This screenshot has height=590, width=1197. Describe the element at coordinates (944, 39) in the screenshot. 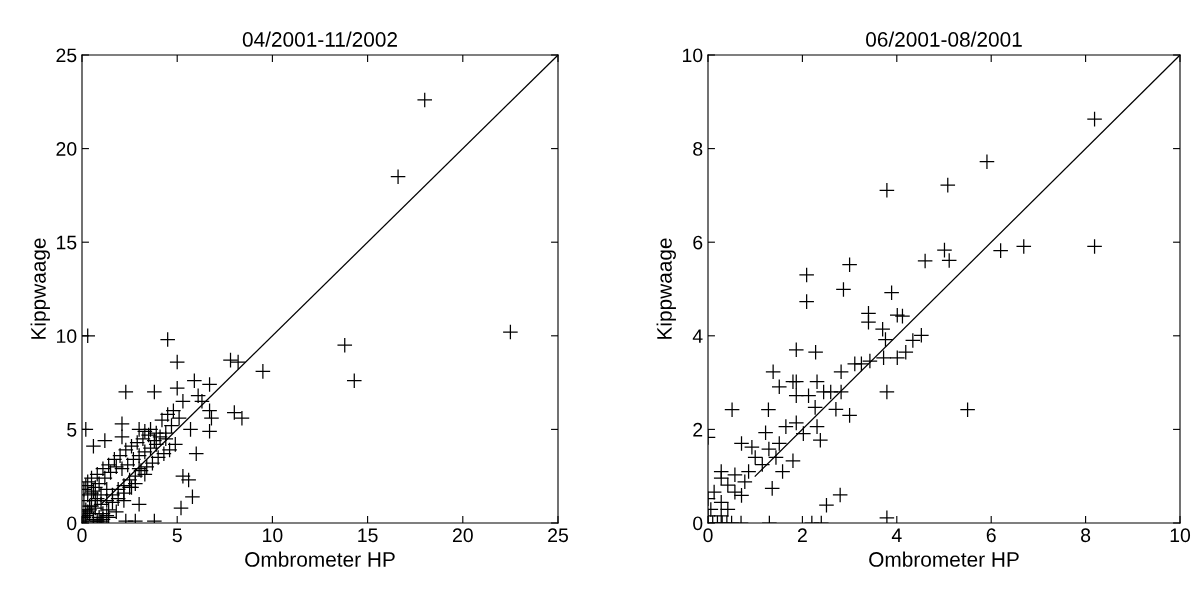

I see `chart-title: 06/2001-08/2001` at that location.